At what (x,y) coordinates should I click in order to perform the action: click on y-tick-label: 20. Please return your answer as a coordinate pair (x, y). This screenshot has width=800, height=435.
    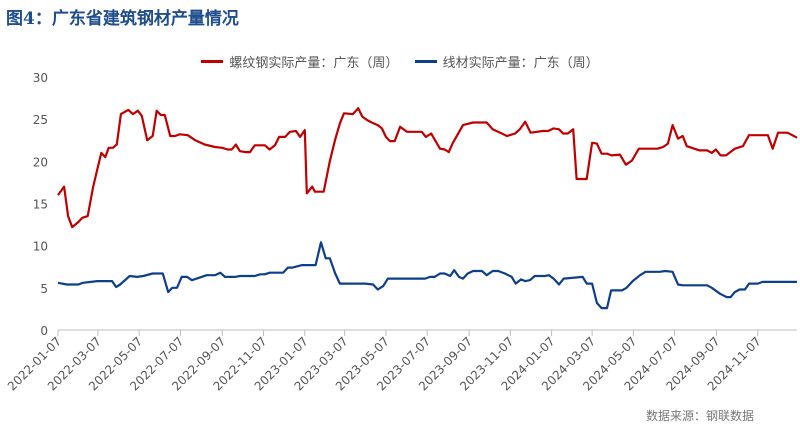
    Looking at the image, I should click on (40, 162).